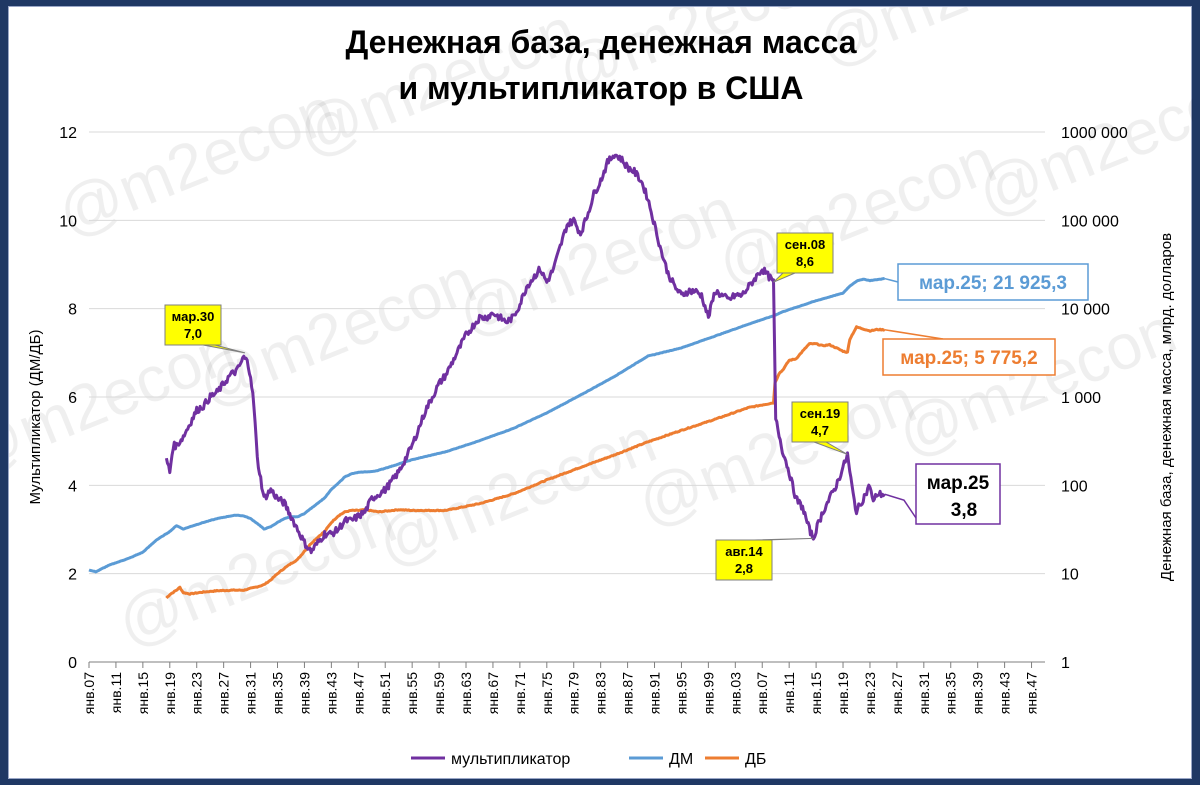 The width and height of the screenshot is (1200, 785). Describe the element at coordinates (735, 693) in the screenshot. I see `x-tick-label: янв.03` at that location.